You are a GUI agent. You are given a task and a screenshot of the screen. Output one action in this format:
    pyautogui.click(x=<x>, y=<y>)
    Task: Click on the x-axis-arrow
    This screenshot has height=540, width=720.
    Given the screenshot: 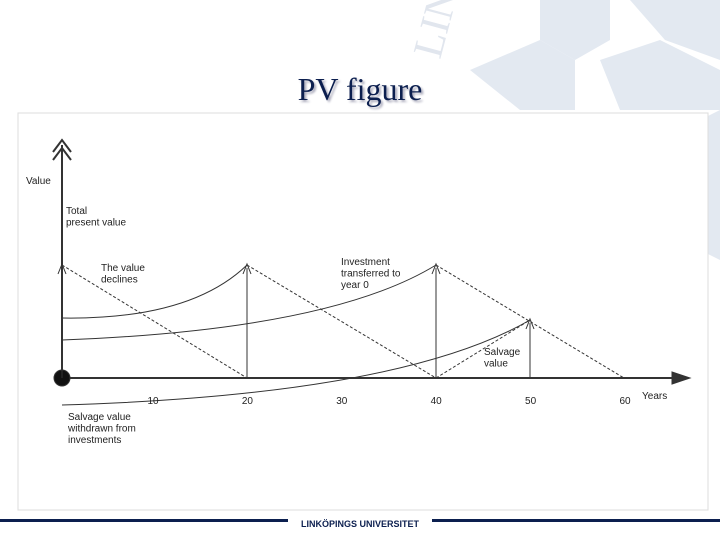 What is the action you would take?
    pyautogui.click(x=681, y=378)
    